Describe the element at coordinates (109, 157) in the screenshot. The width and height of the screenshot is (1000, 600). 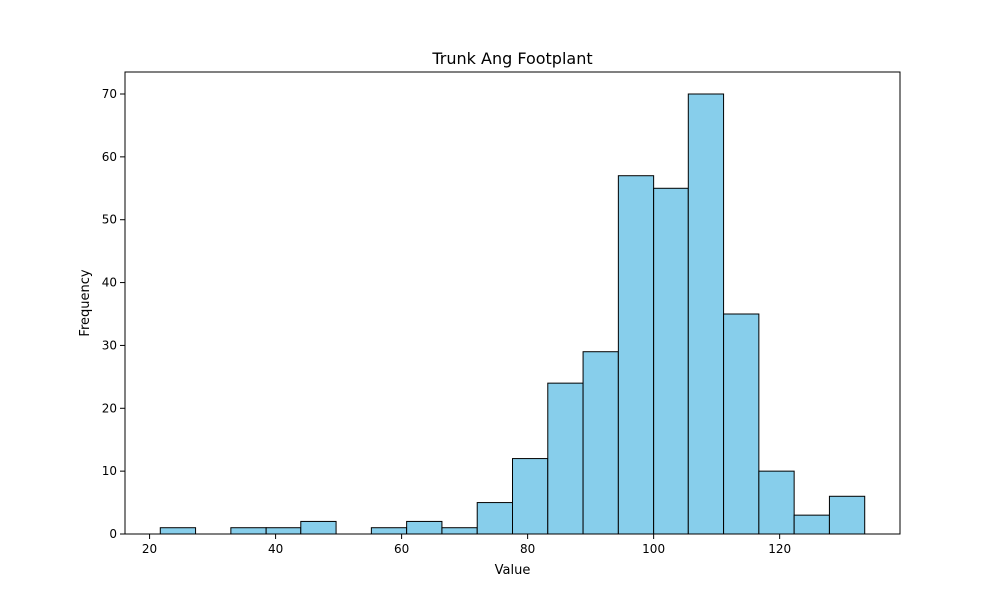
I see `y-tick-label: 60` at that location.